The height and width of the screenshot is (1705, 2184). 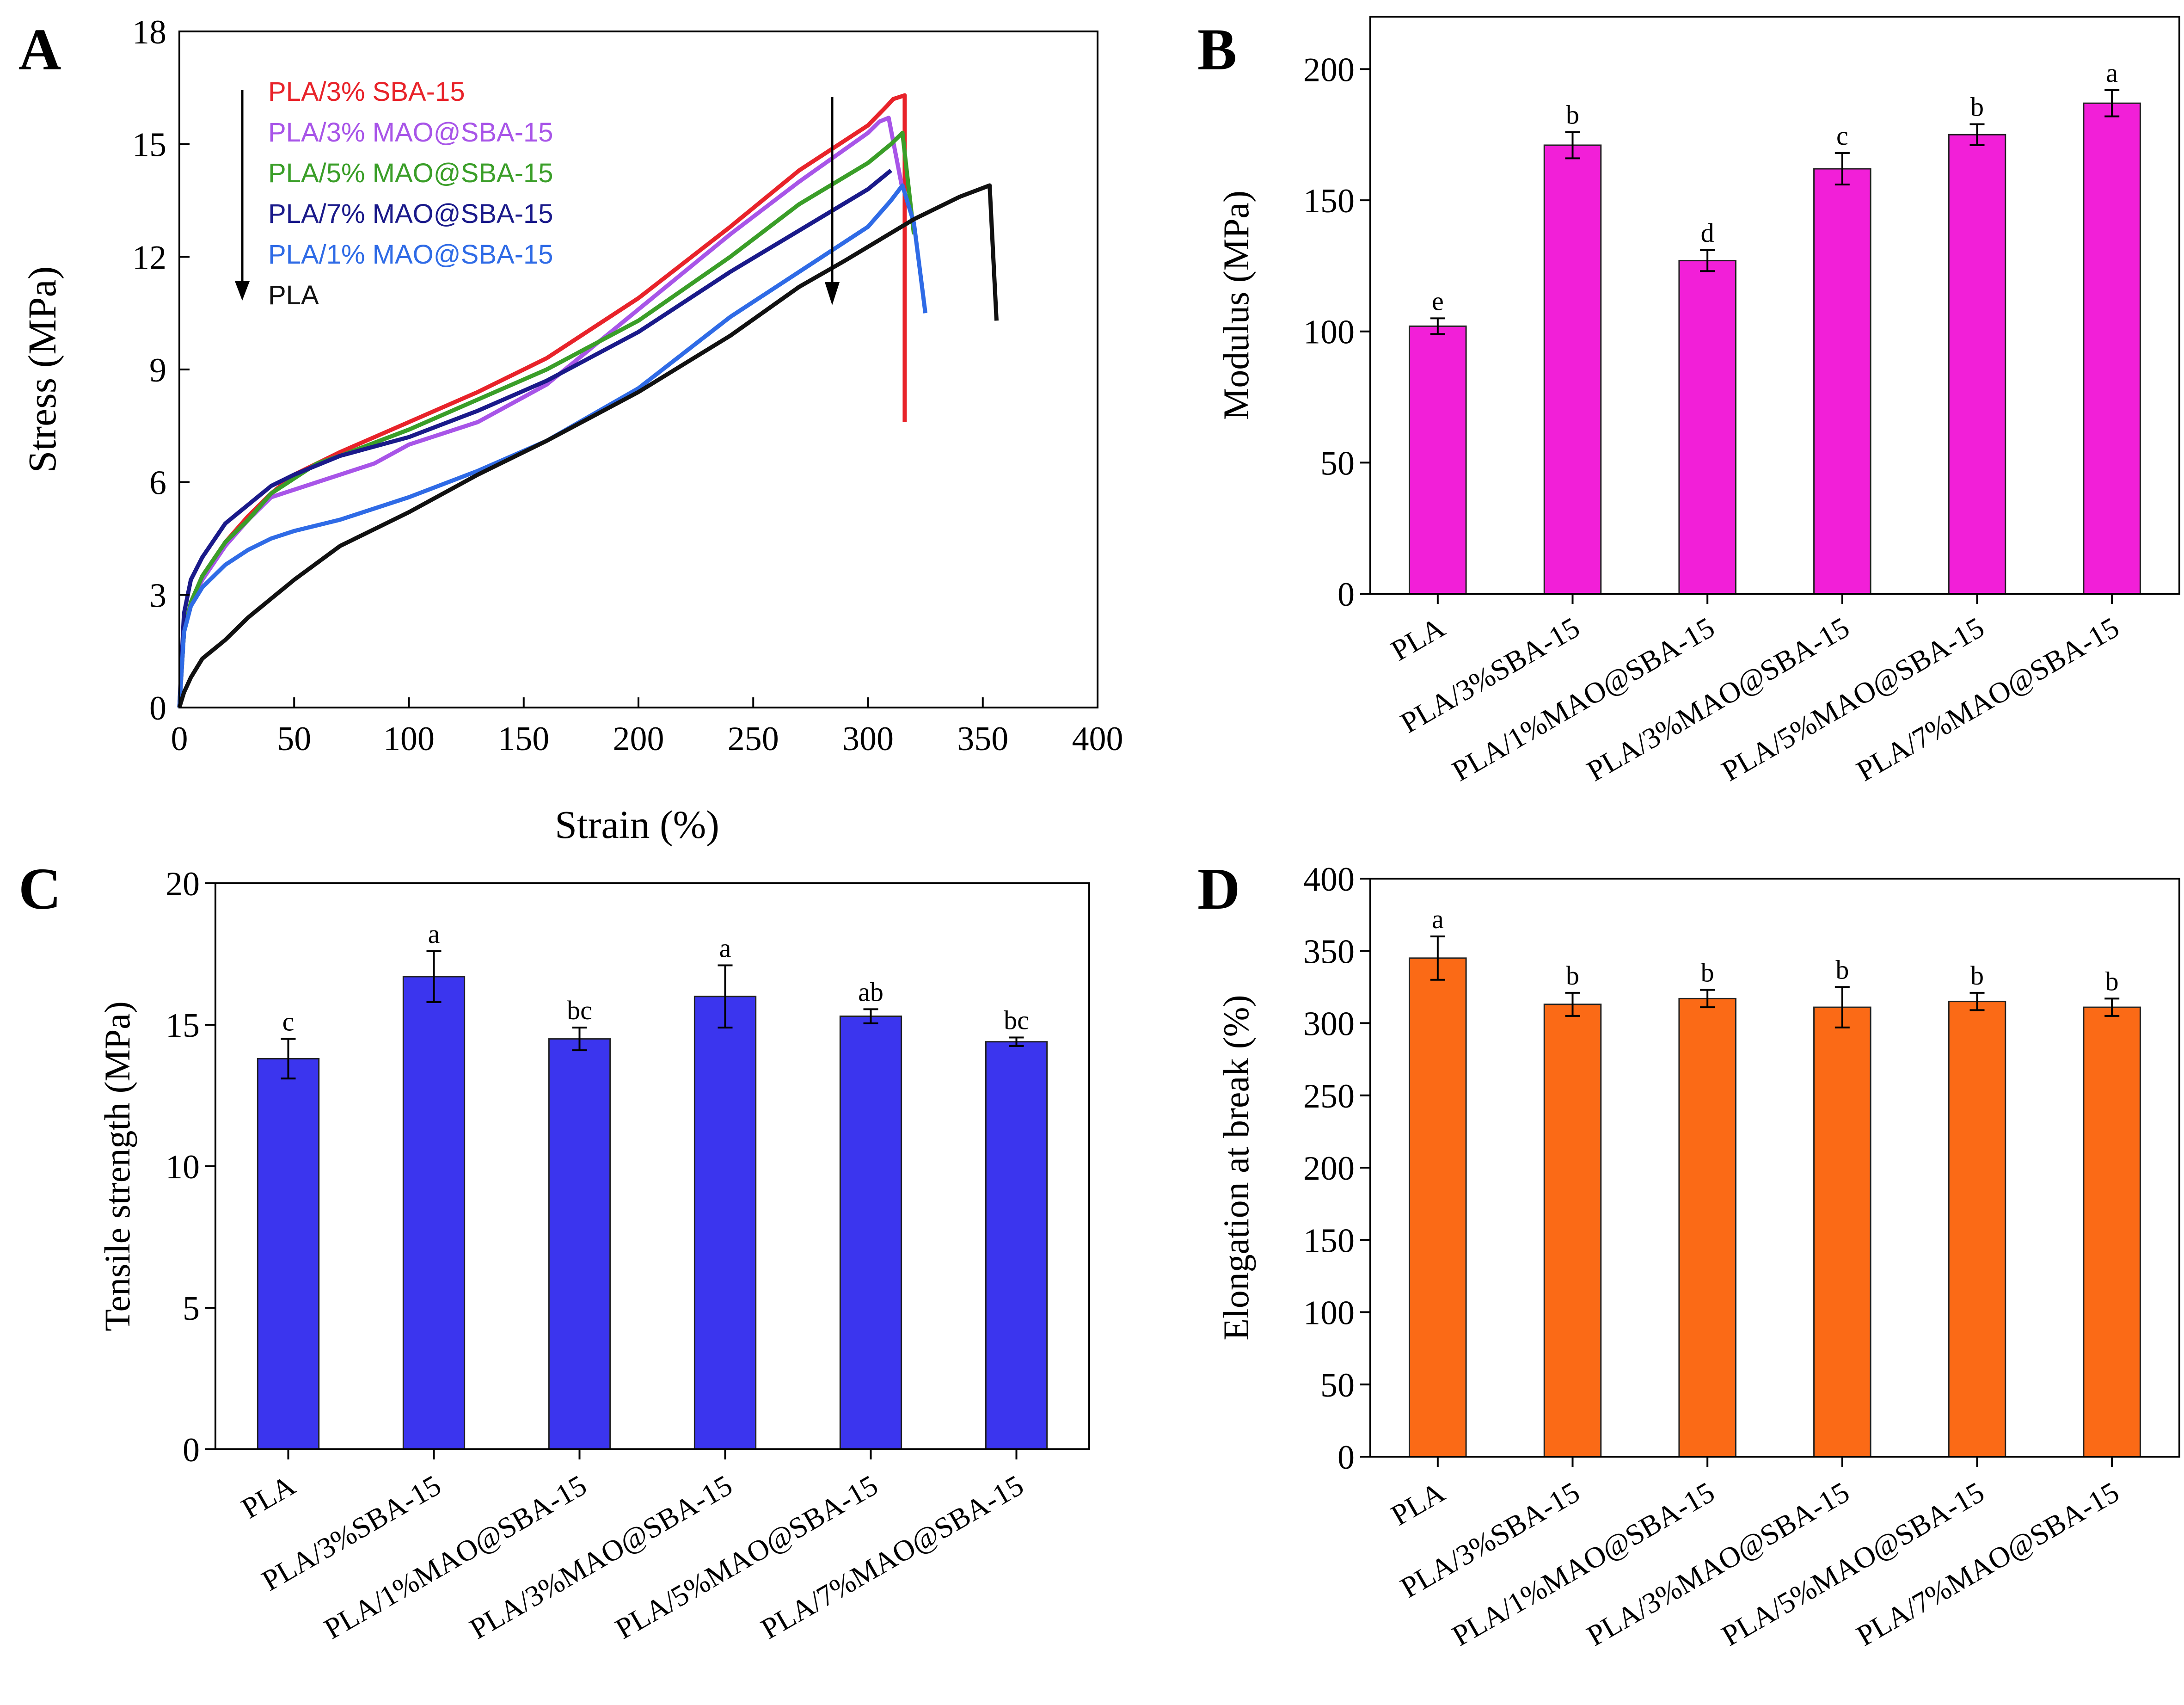 What do you see at coordinates (117, 1166) in the screenshot?
I see `panel-c-ylabel: Tensile strength (MPa)` at bounding box center [117, 1166].